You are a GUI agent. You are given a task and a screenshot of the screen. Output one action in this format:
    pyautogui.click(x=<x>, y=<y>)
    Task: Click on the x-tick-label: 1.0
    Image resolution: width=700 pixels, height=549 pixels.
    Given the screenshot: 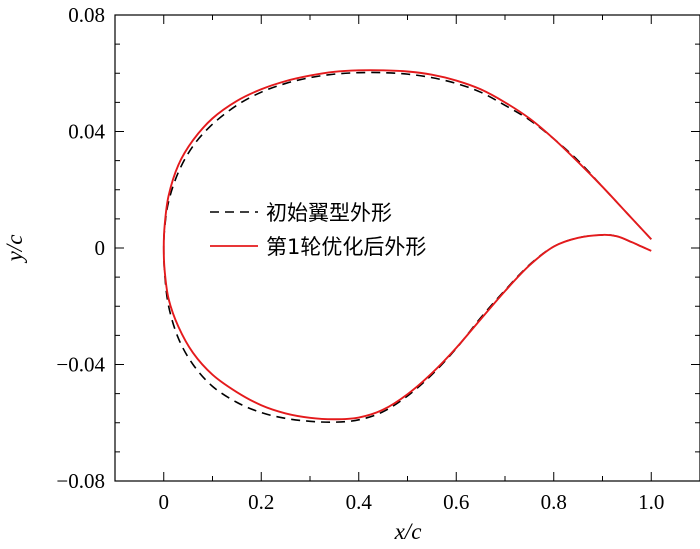 What is the action you would take?
    pyautogui.click(x=651, y=502)
    